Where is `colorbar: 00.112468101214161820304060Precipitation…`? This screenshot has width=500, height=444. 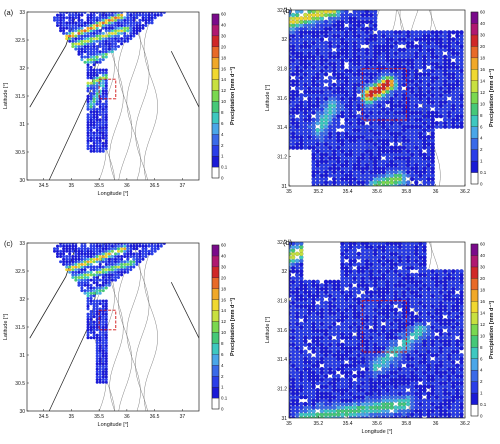
colorbar: 00.112468101214161820304060Precipitation… is located at coordinates (223, 96).